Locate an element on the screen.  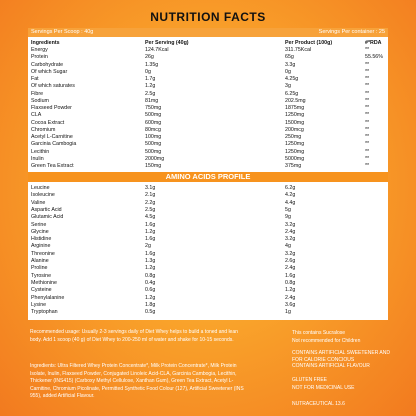
cell: Protein is located at coordinates (39, 57).